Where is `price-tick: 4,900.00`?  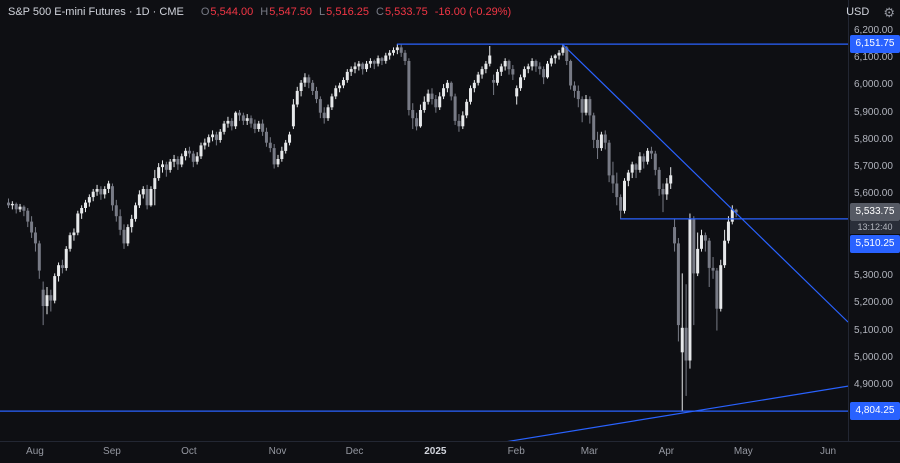
price-tick: 4,900.00 is located at coordinates (873, 385).